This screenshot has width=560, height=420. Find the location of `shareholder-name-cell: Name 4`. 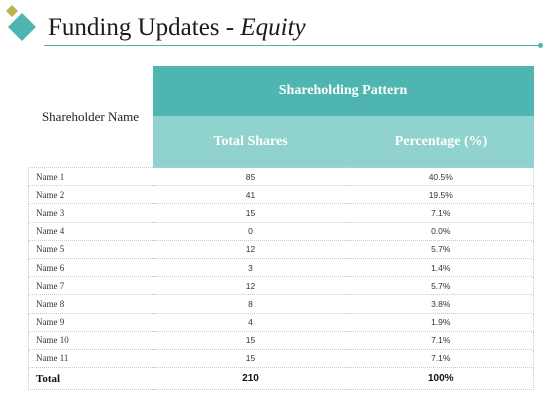

shareholder-name-cell: Name 4 is located at coordinates (90, 231).